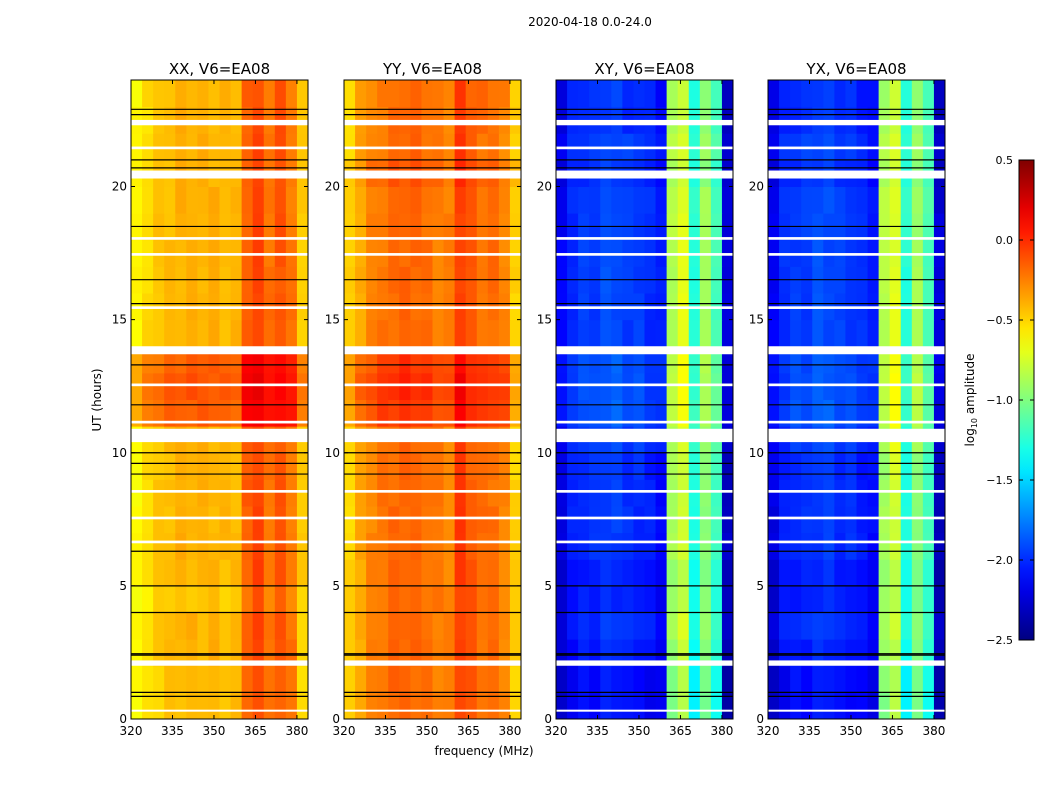  What do you see at coordinates (332, 320) in the screenshot?
I see `y-tick-label: 15` at bounding box center [332, 320].